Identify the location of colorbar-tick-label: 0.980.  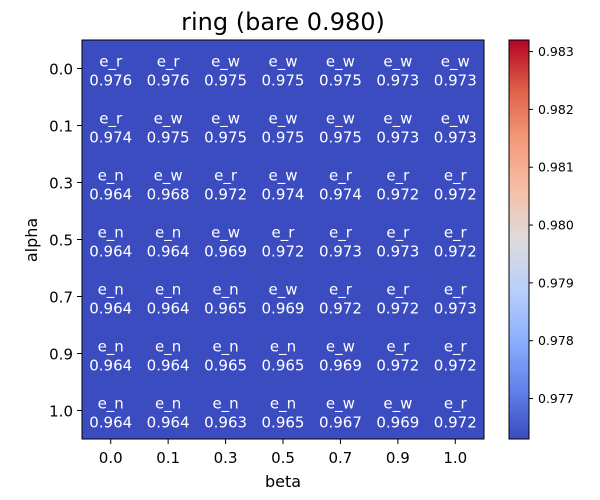
(556, 225).